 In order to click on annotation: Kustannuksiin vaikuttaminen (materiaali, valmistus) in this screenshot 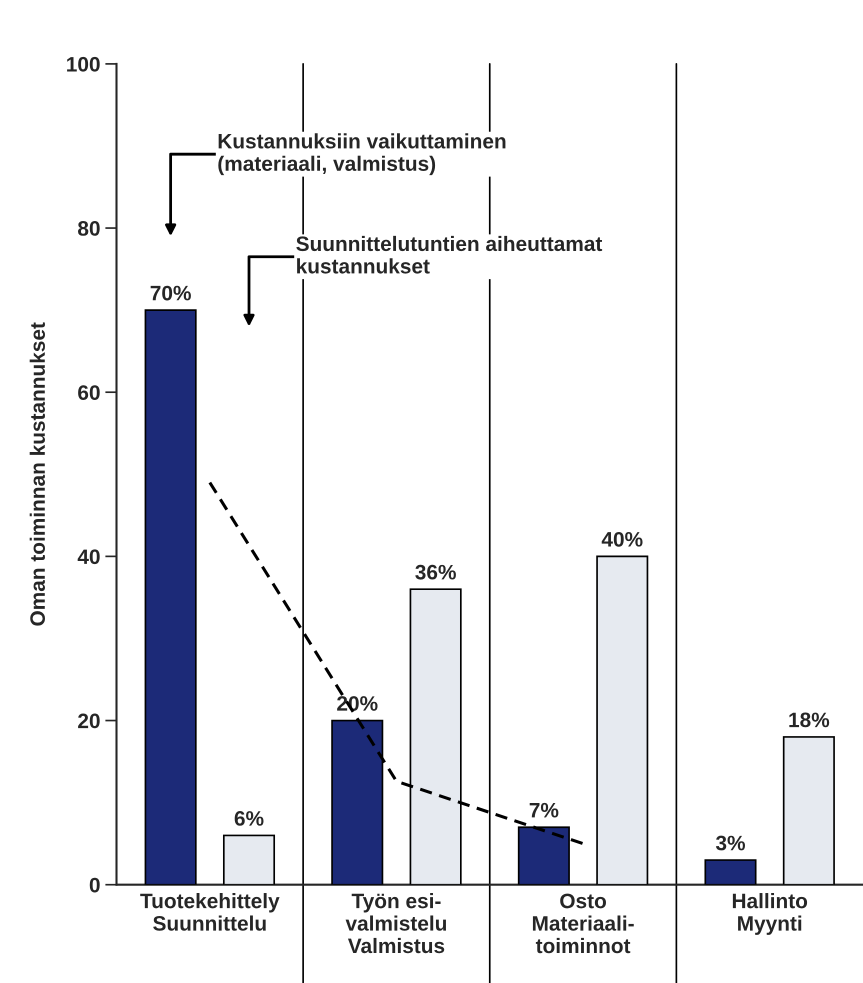, I will do `click(362, 154)`.